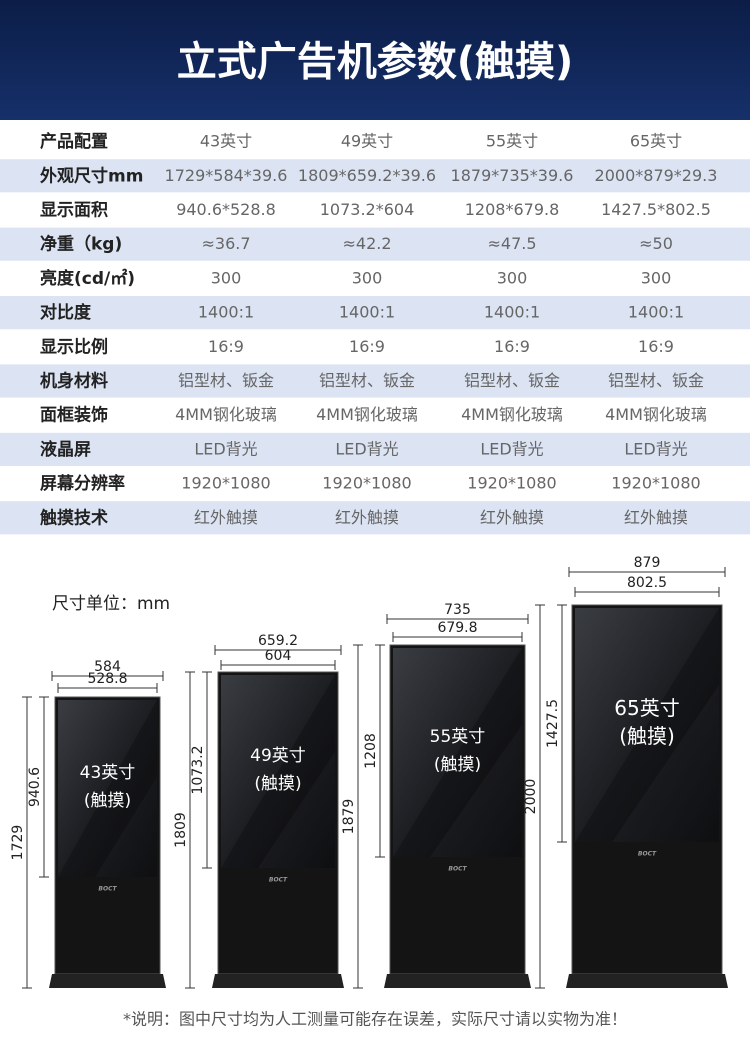  I want to click on dim-label: 1427.5, so click(553, 723).